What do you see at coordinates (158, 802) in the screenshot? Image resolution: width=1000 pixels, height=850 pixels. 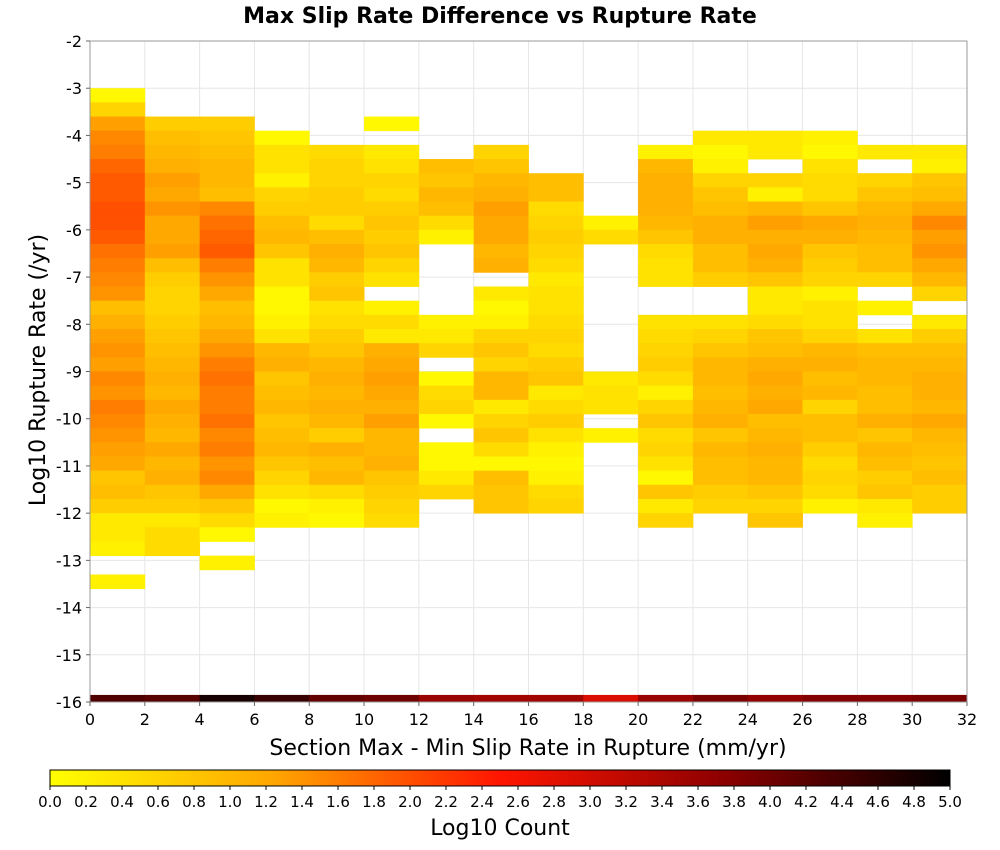 I see `colorbar-tick-label: 0.6` at bounding box center [158, 802].